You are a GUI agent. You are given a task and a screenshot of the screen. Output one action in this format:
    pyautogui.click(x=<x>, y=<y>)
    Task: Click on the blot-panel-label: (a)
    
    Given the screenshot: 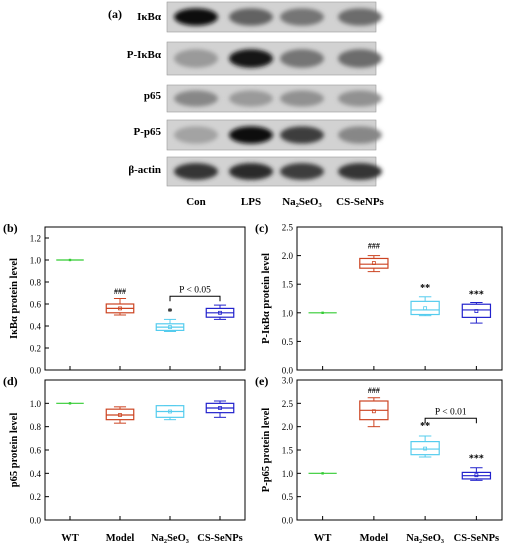 What is the action you would take?
    pyautogui.click(x=115, y=14)
    